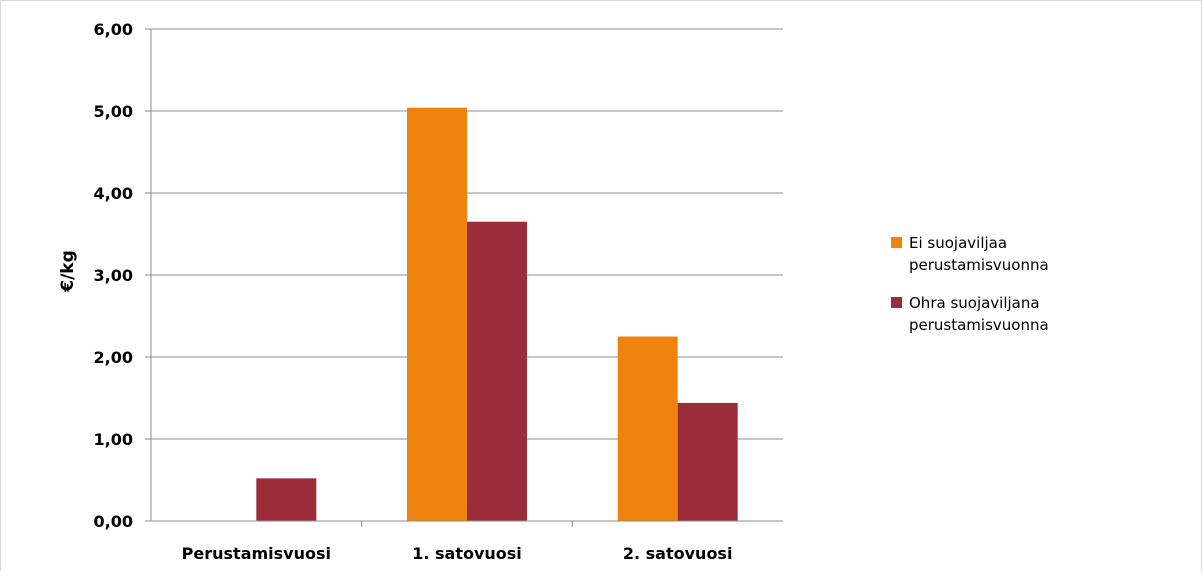  I want to click on x-category-label: 1. satovuosi, so click(467, 553).